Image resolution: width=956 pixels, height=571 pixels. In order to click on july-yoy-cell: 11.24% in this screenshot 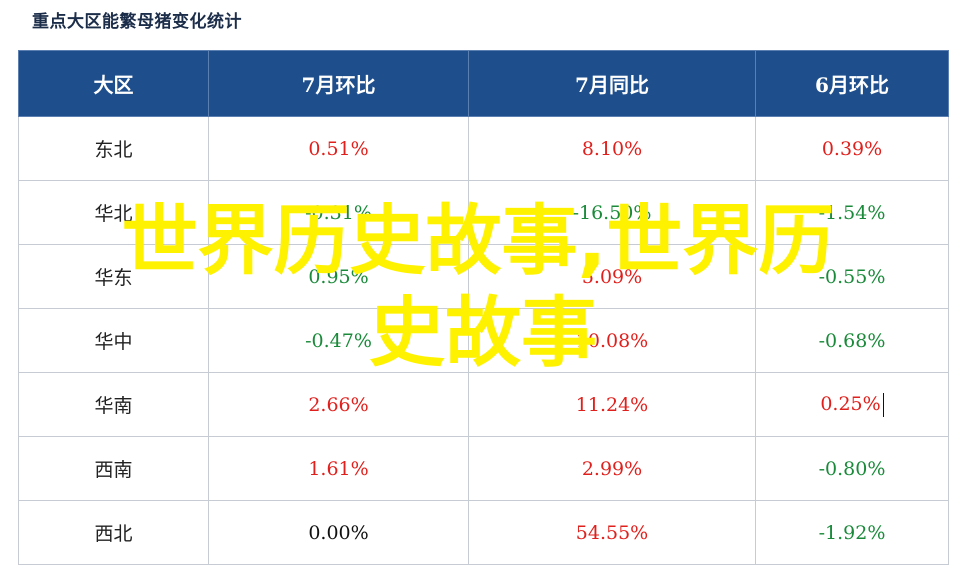, I will do `click(612, 404)`.